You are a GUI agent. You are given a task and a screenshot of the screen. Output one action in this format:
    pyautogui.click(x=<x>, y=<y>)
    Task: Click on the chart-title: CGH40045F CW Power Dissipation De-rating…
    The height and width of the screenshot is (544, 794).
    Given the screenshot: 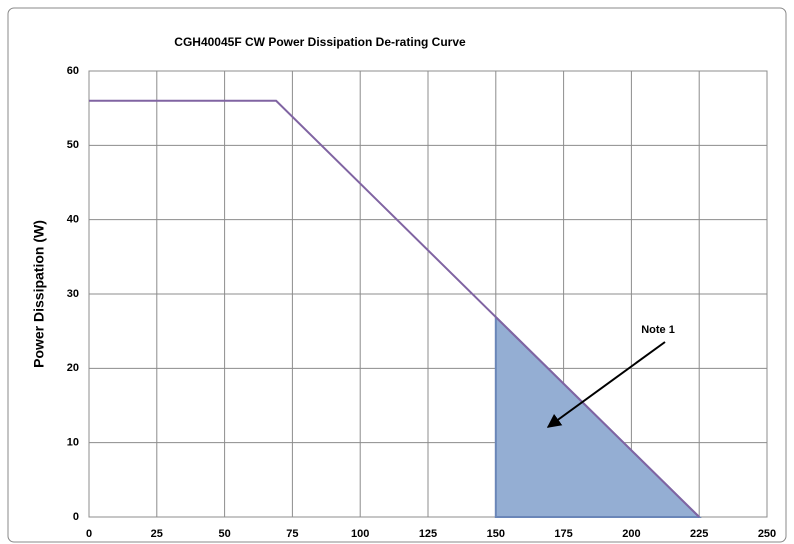 What is the action you would take?
    pyautogui.click(x=320, y=42)
    